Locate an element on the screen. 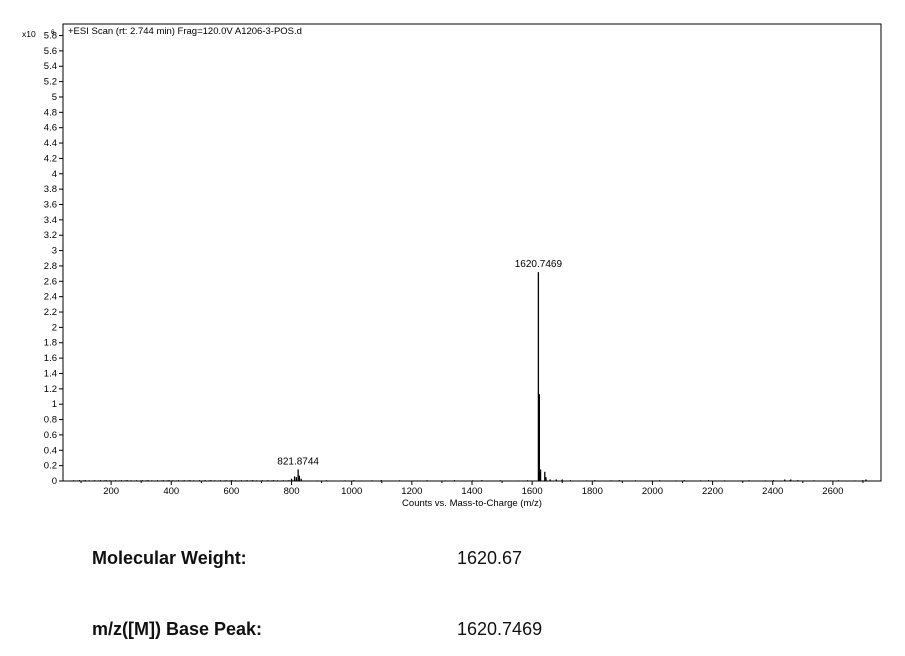  x-tick-label: 1400 is located at coordinates (471, 491).